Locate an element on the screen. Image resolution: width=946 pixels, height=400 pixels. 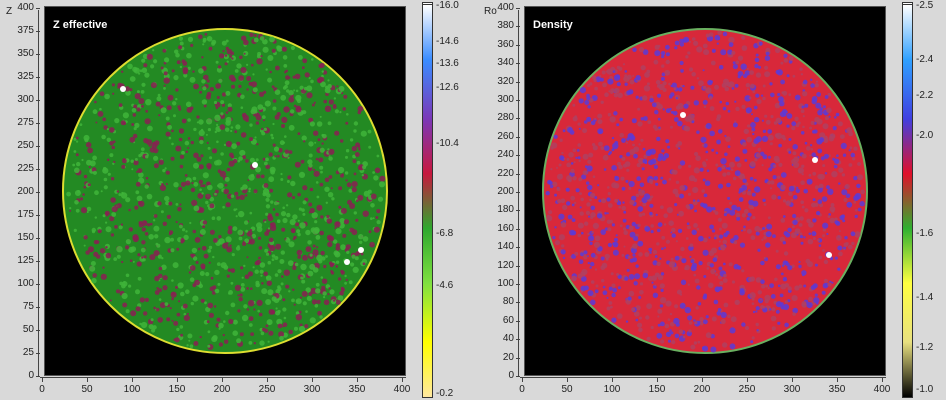
colorbar-tick-label: -1.2 is located at coordinates (925, 347).